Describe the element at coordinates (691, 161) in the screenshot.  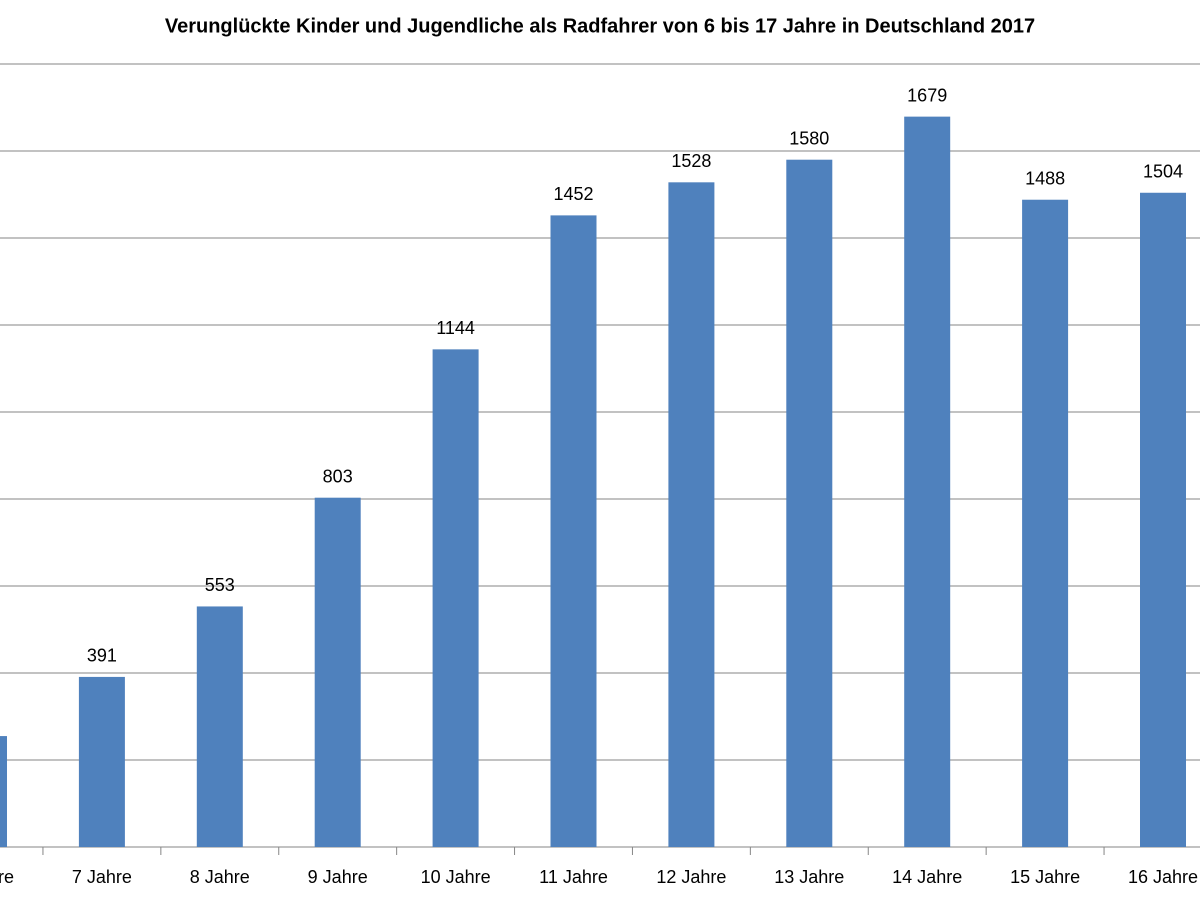
I see `value-label: 1528` at that location.